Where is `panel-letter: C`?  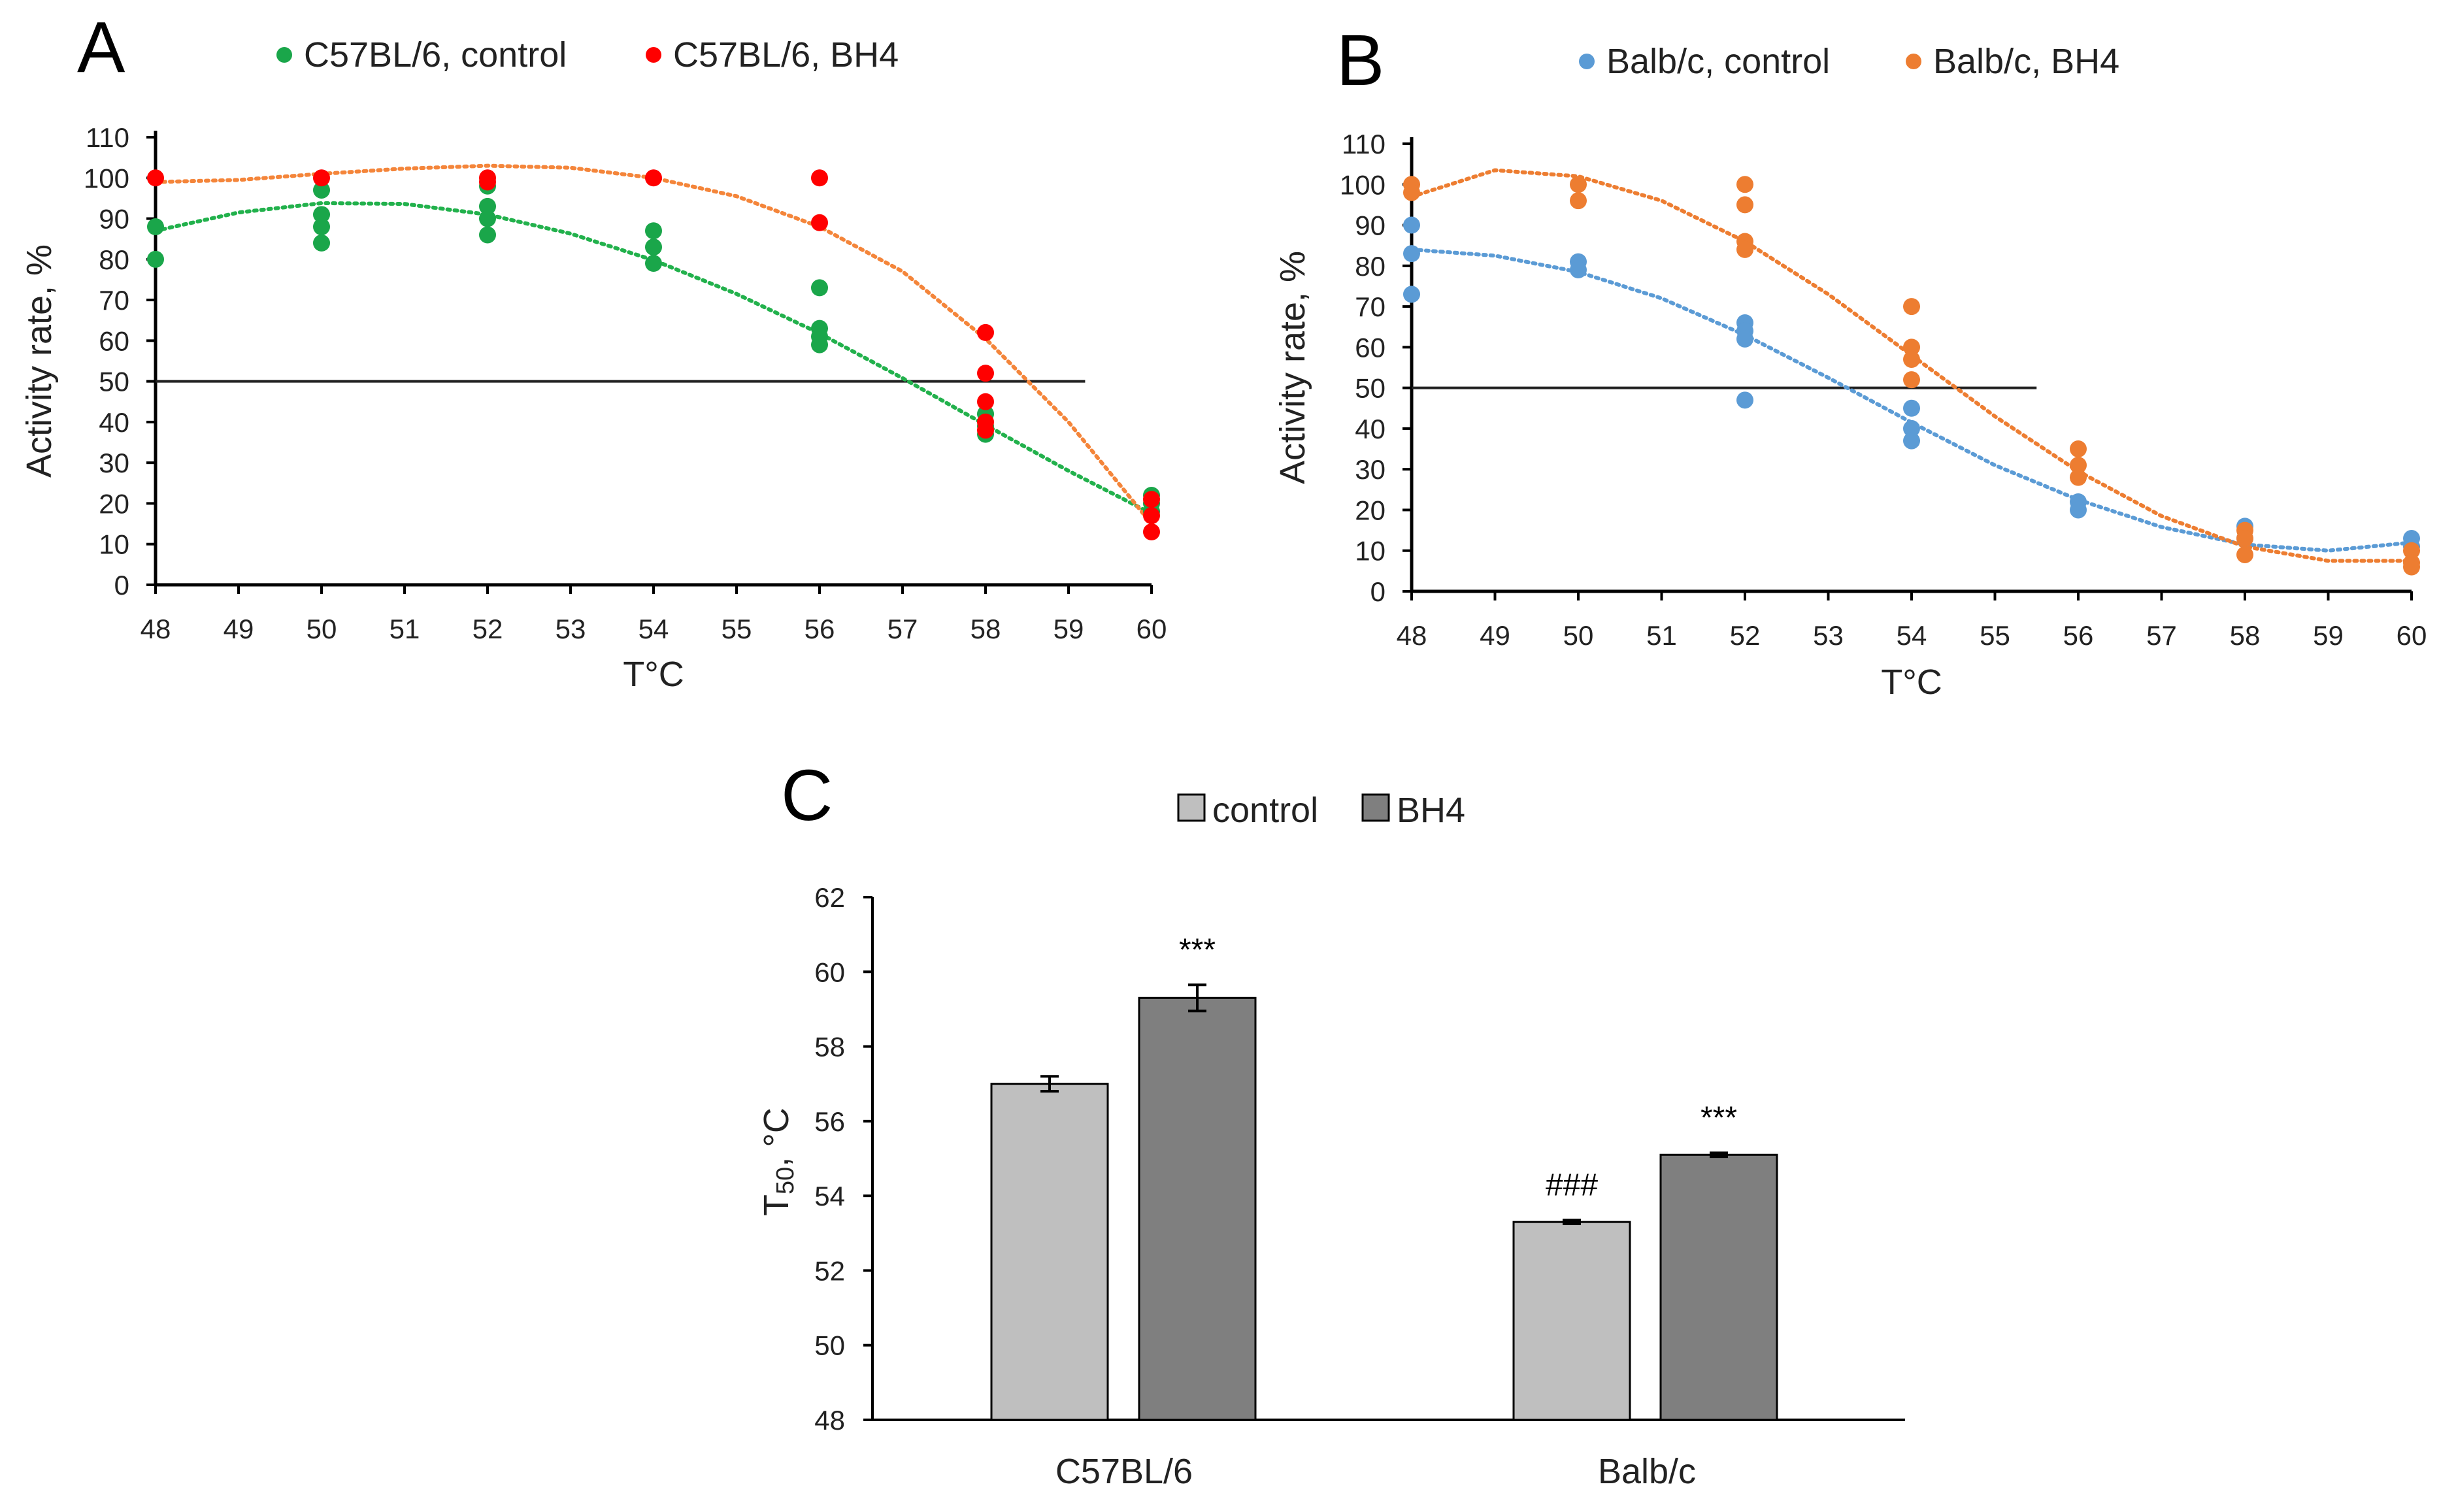 panel-letter: C is located at coordinates (807, 795).